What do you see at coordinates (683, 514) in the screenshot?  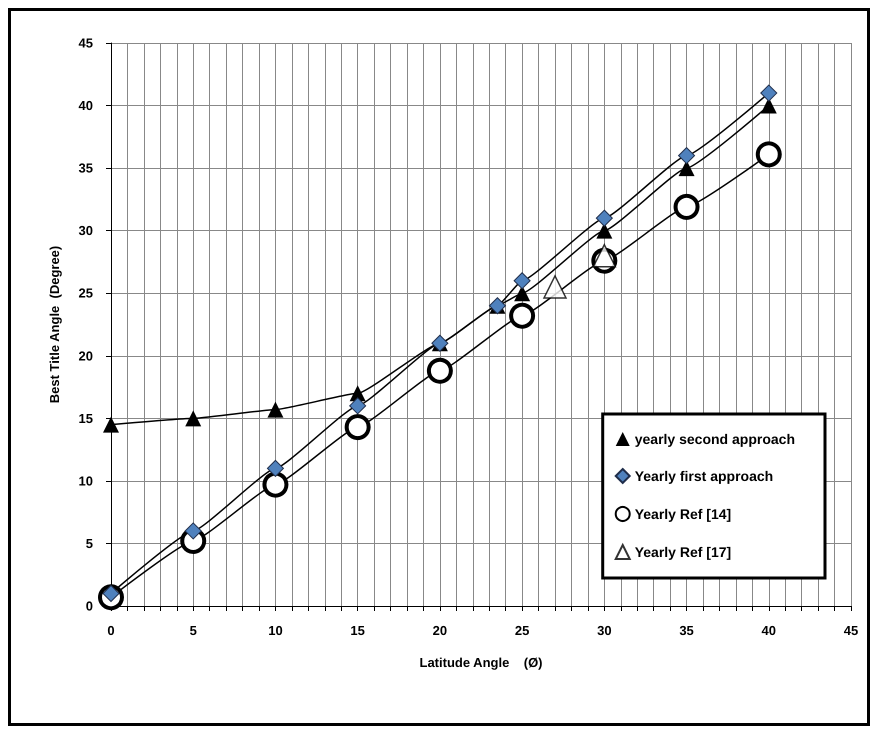 I see `legend-label: Yearly Ref [14]` at bounding box center [683, 514].